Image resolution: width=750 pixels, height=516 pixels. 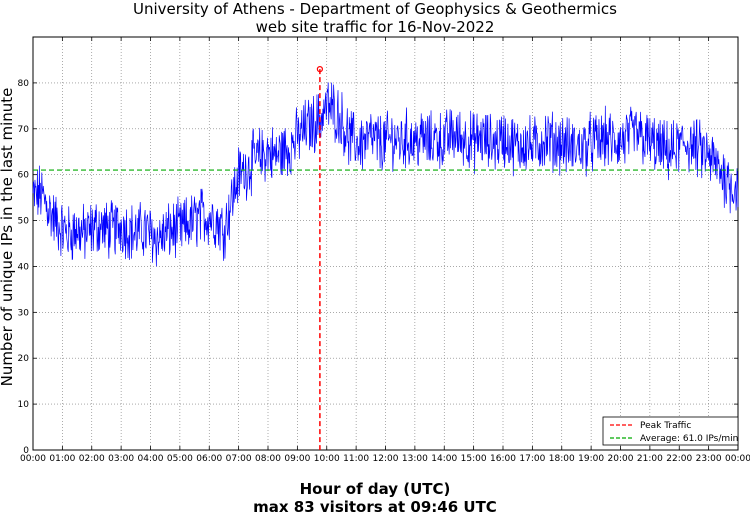 What do you see at coordinates (24, 359) in the screenshot?
I see `y-tick-label: 20` at bounding box center [24, 359].